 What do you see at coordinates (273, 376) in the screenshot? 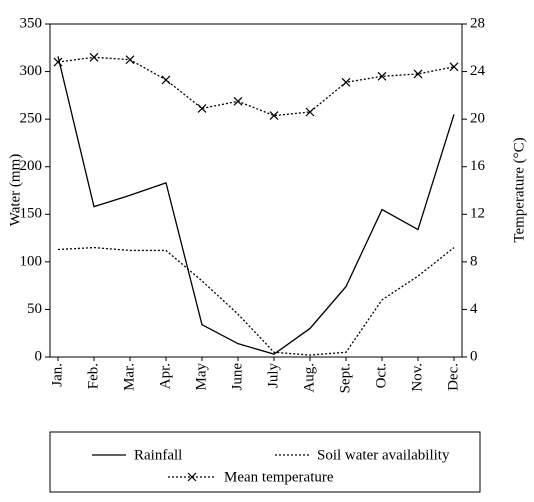
I see `x-tick-label: July` at bounding box center [273, 376].